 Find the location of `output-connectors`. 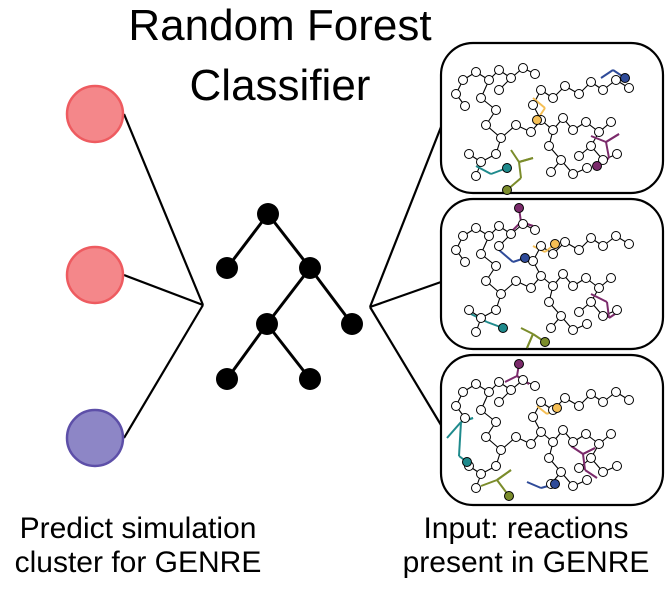

output-connectors is located at coordinates (163, 276).